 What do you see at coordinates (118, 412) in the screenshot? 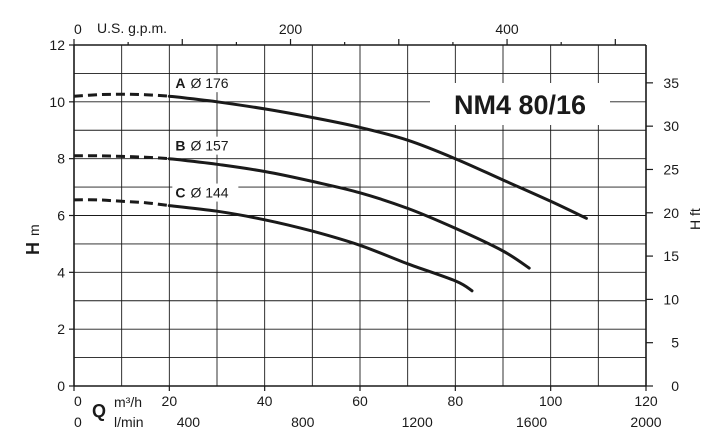
I see `x-axis-title: Q m³/h l/min` at bounding box center [118, 412].